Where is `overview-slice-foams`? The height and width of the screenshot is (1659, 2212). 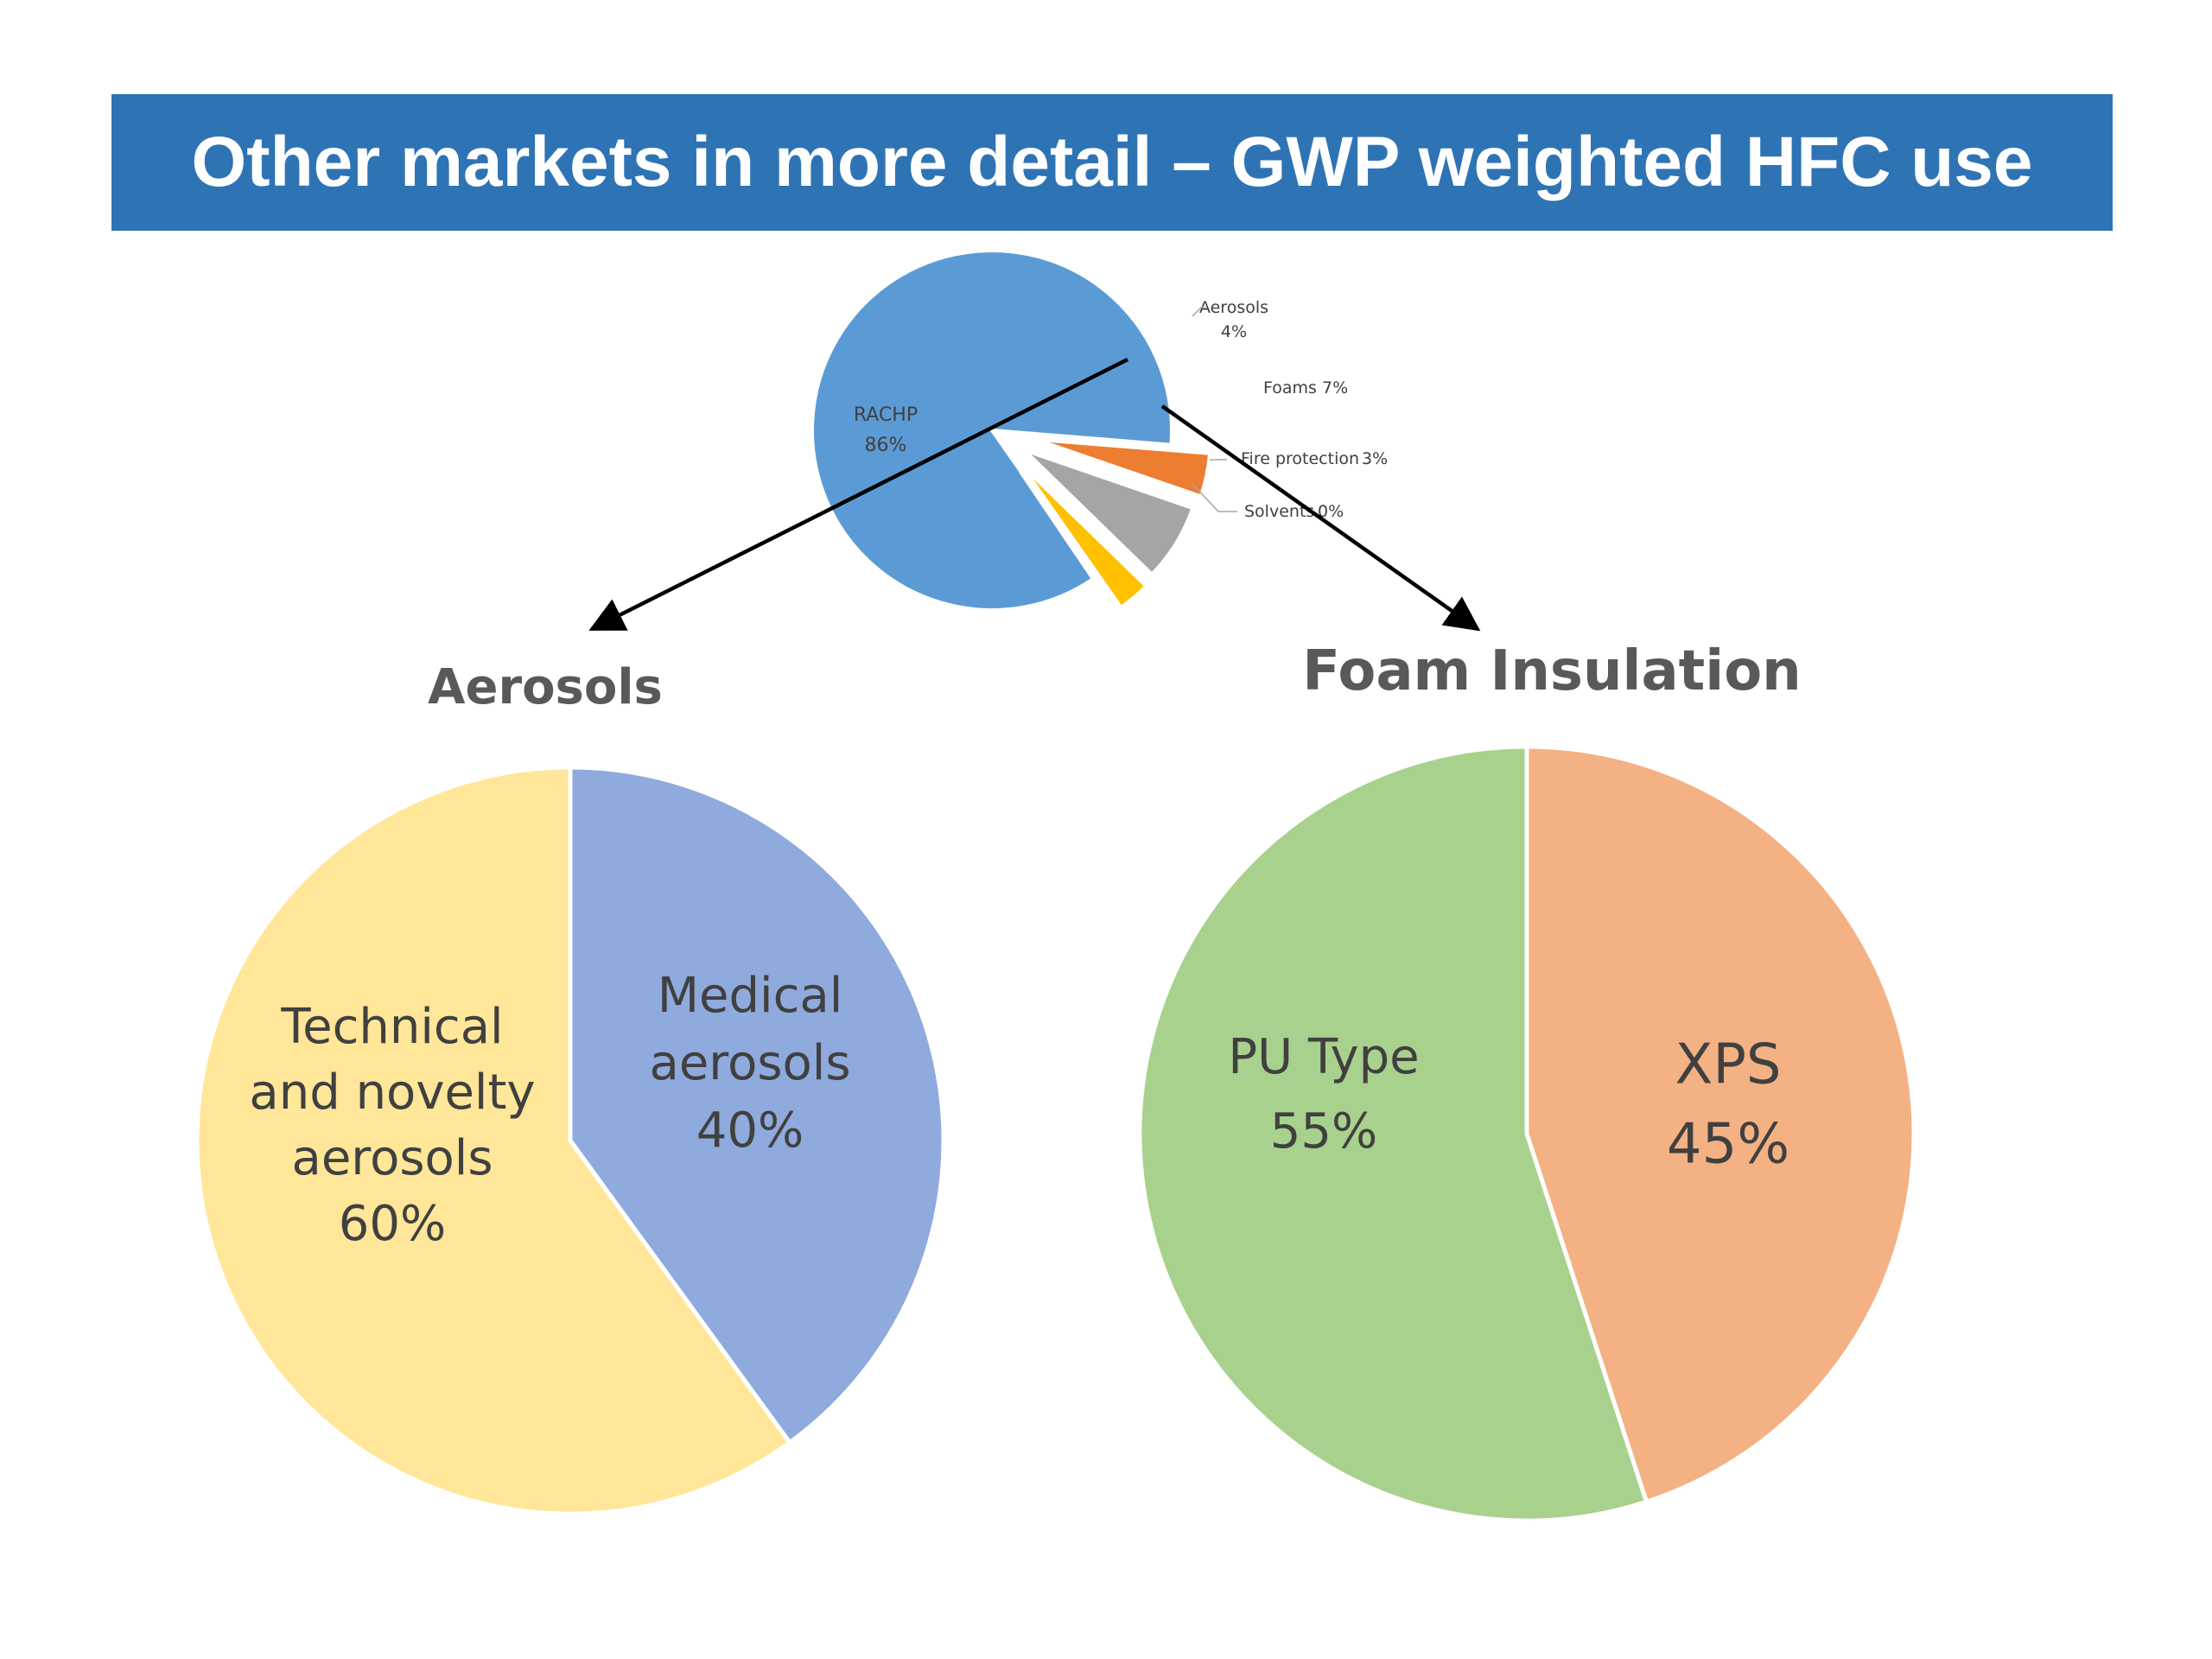
overview-slice-foams is located at coordinates (1109, 512).